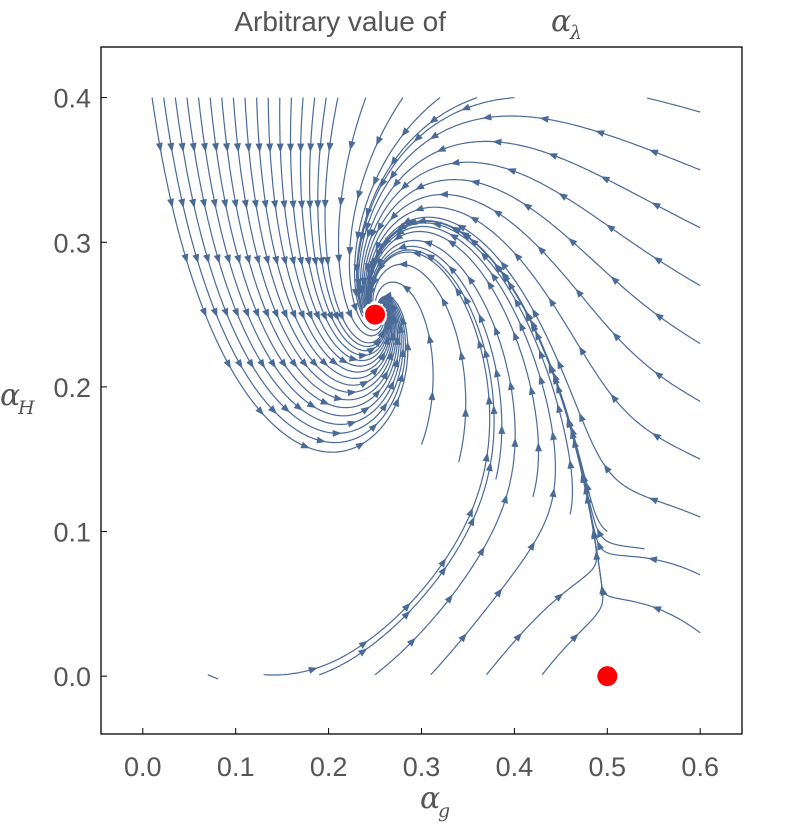 Image resolution: width=800 pixels, height=833 pixels. Describe the element at coordinates (72, 243) in the screenshot. I see `y-tick-label: 0.3` at that location.